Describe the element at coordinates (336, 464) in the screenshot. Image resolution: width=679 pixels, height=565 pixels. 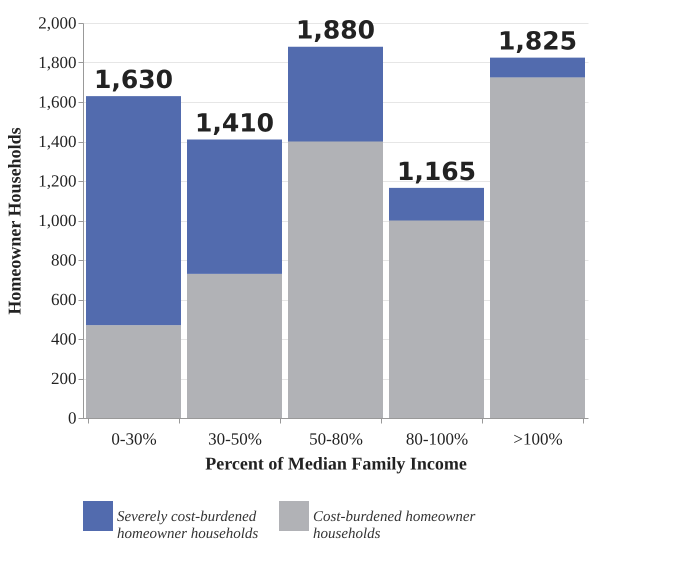
I see `x-axis-title: Percent of Median Family Income` at that location.